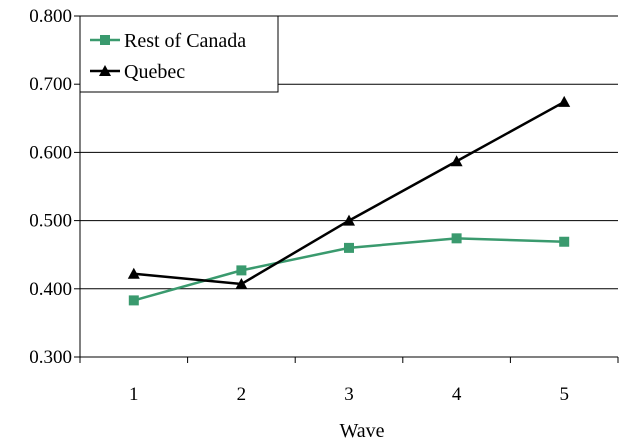  Describe the element at coordinates (349, 381) in the screenshot. I see `x-axis-ticks: 1 2 3 4 5` at that location.